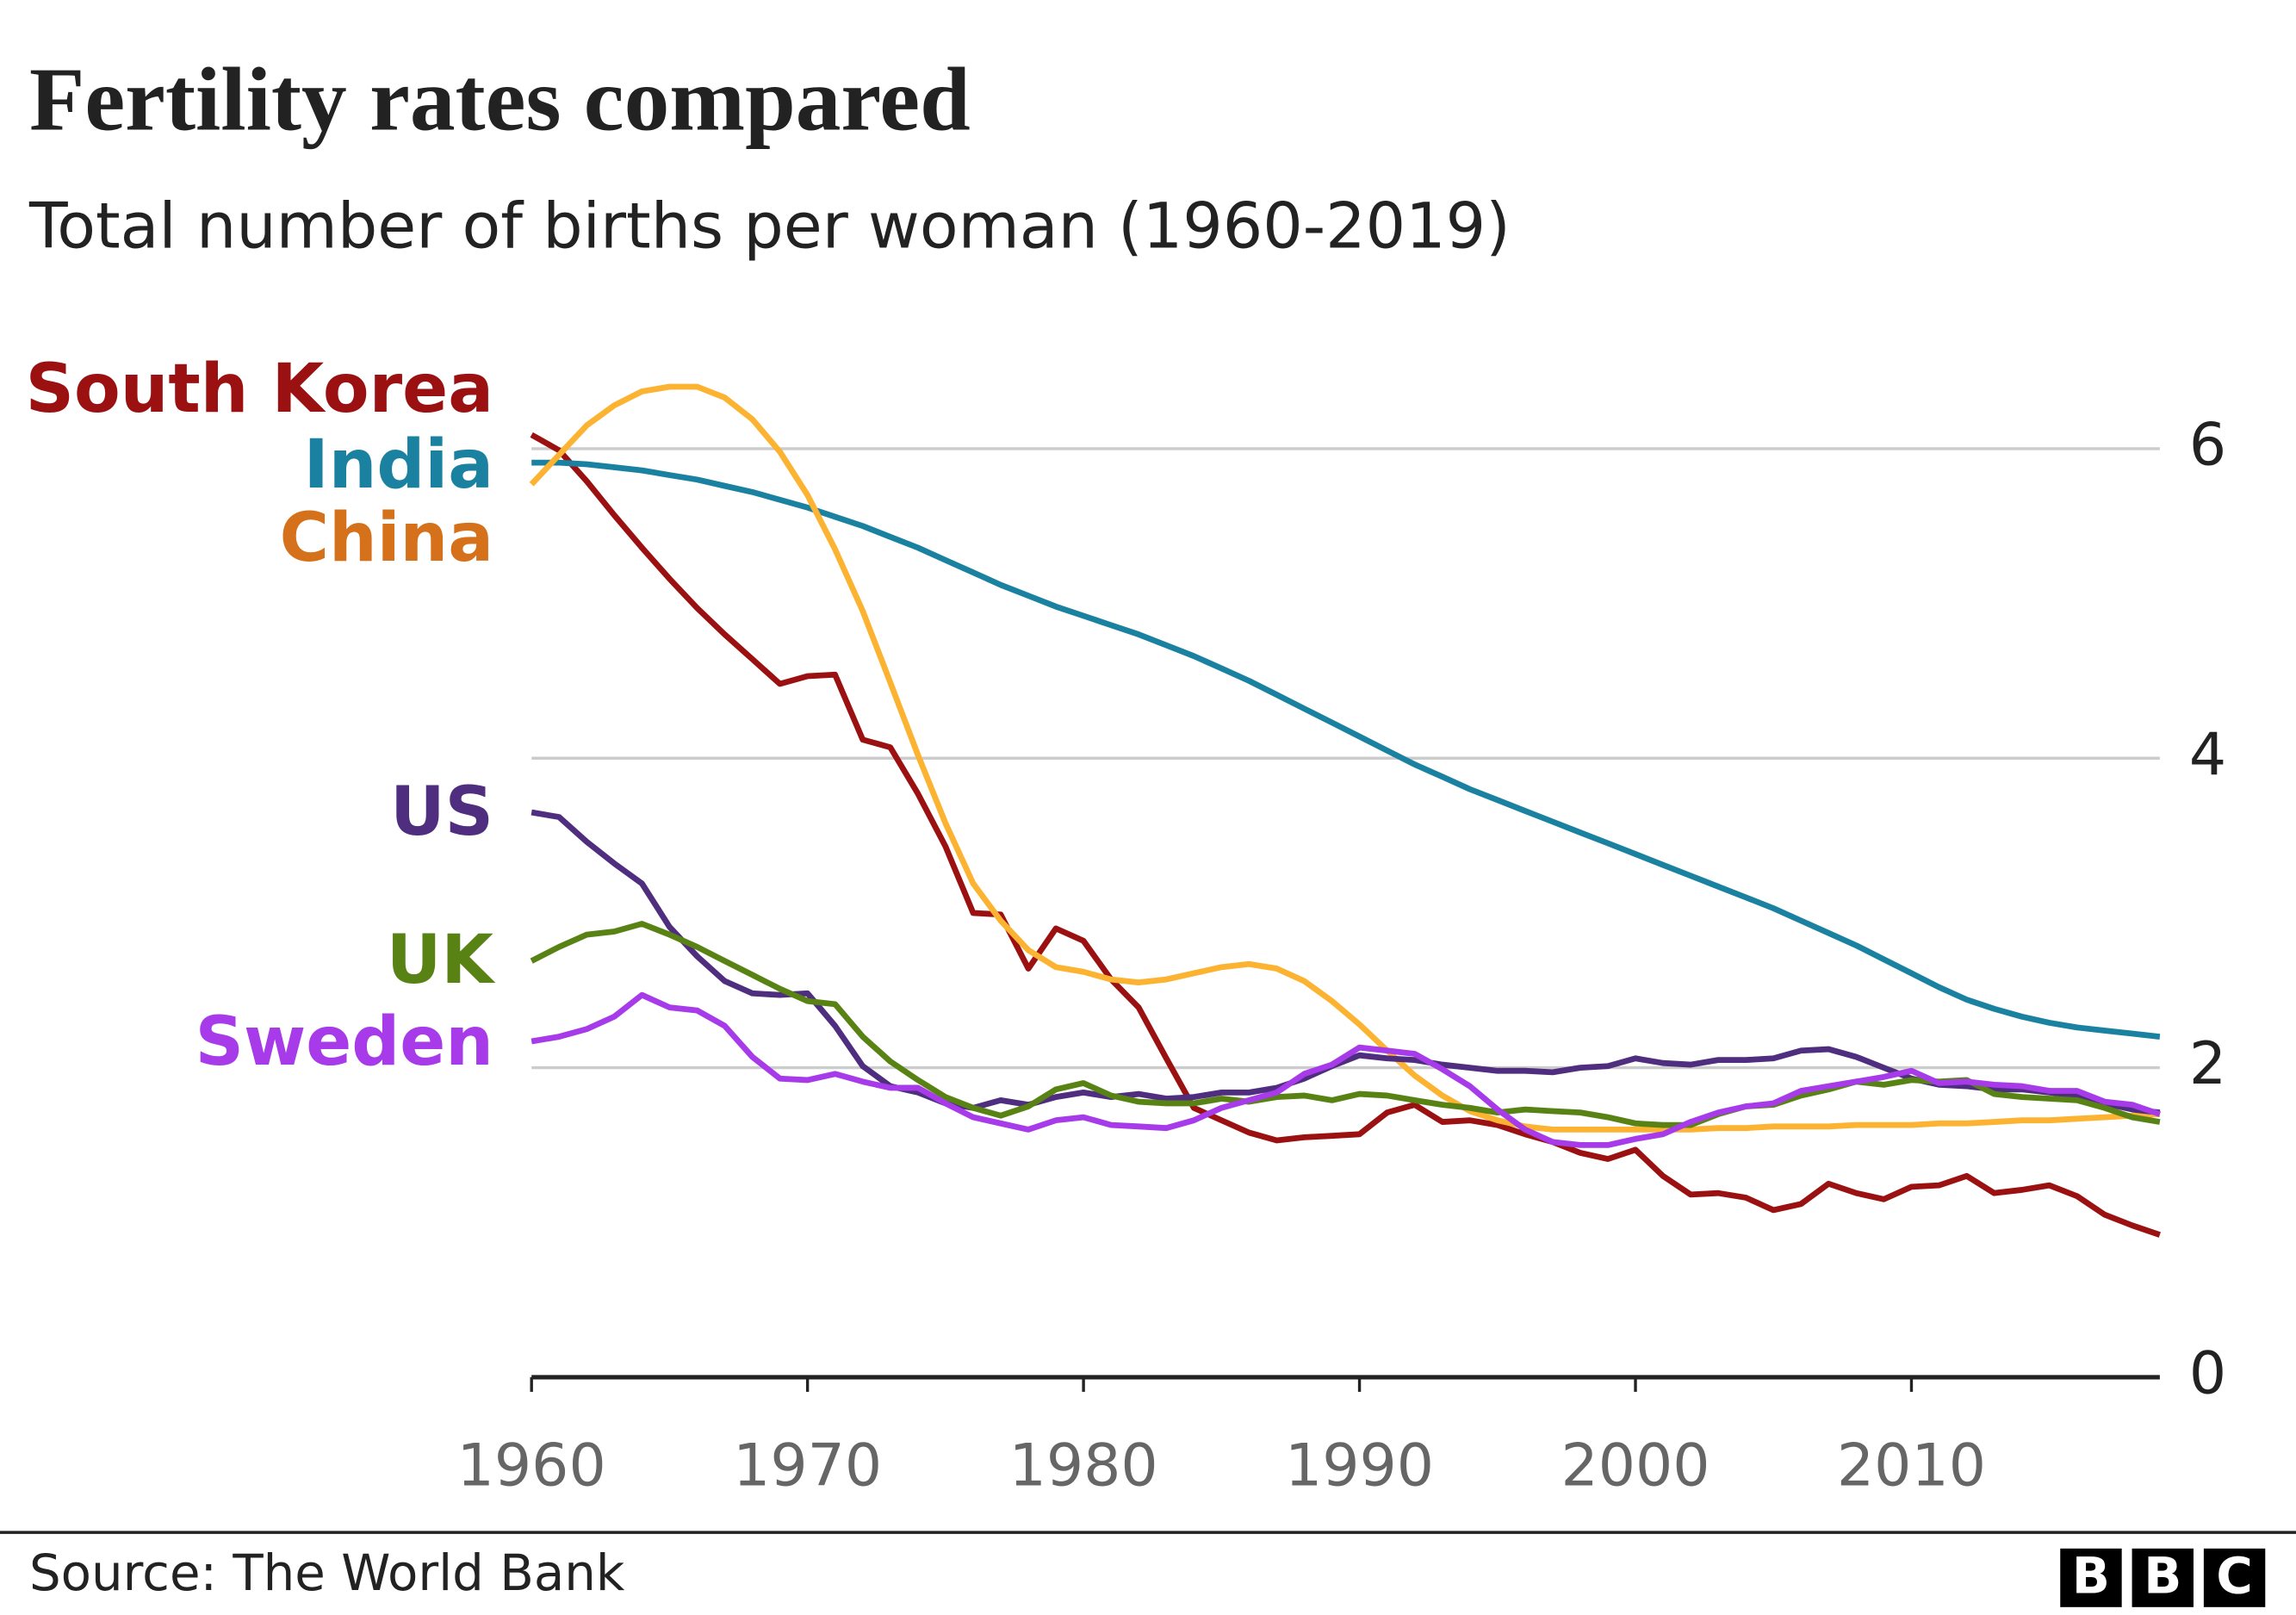 Image resolution: width=2296 pixels, height=1615 pixels. I want to click on x-tick-label: 1980, so click(1083, 1466).